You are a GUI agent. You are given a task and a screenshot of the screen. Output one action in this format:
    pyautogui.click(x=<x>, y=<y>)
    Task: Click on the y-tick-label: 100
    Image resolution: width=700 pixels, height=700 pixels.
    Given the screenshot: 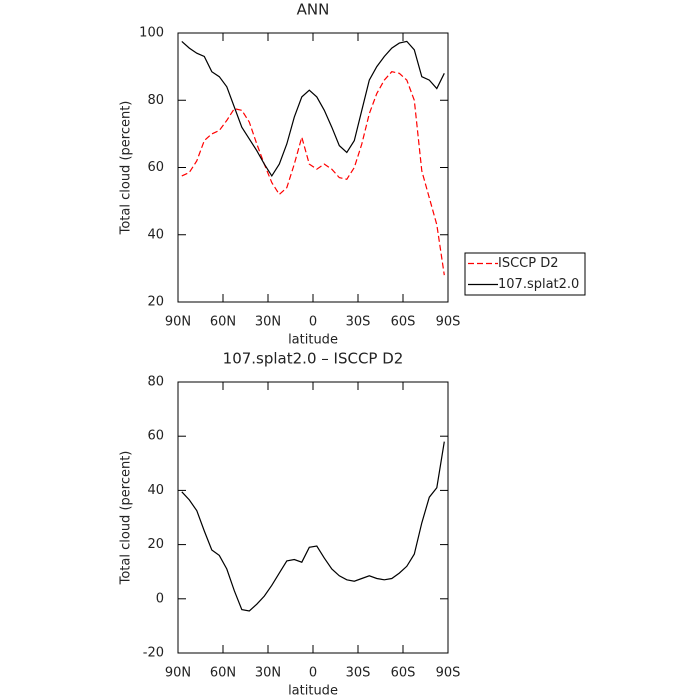 What is the action you would take?
    pyautogui.click(x=151, y=33)
    